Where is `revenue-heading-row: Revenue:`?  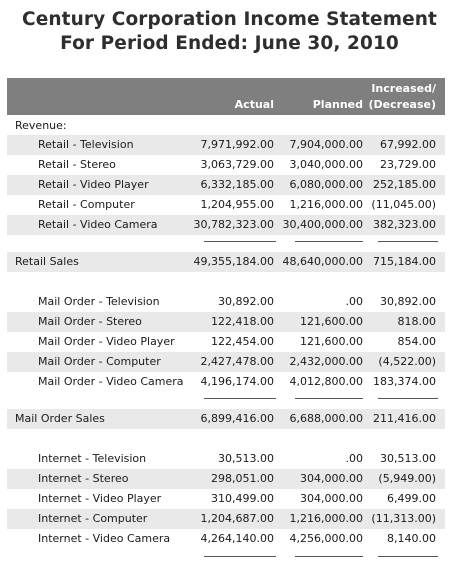 revenue-heading-row: Revenue: is located at coordinates (226, 126).